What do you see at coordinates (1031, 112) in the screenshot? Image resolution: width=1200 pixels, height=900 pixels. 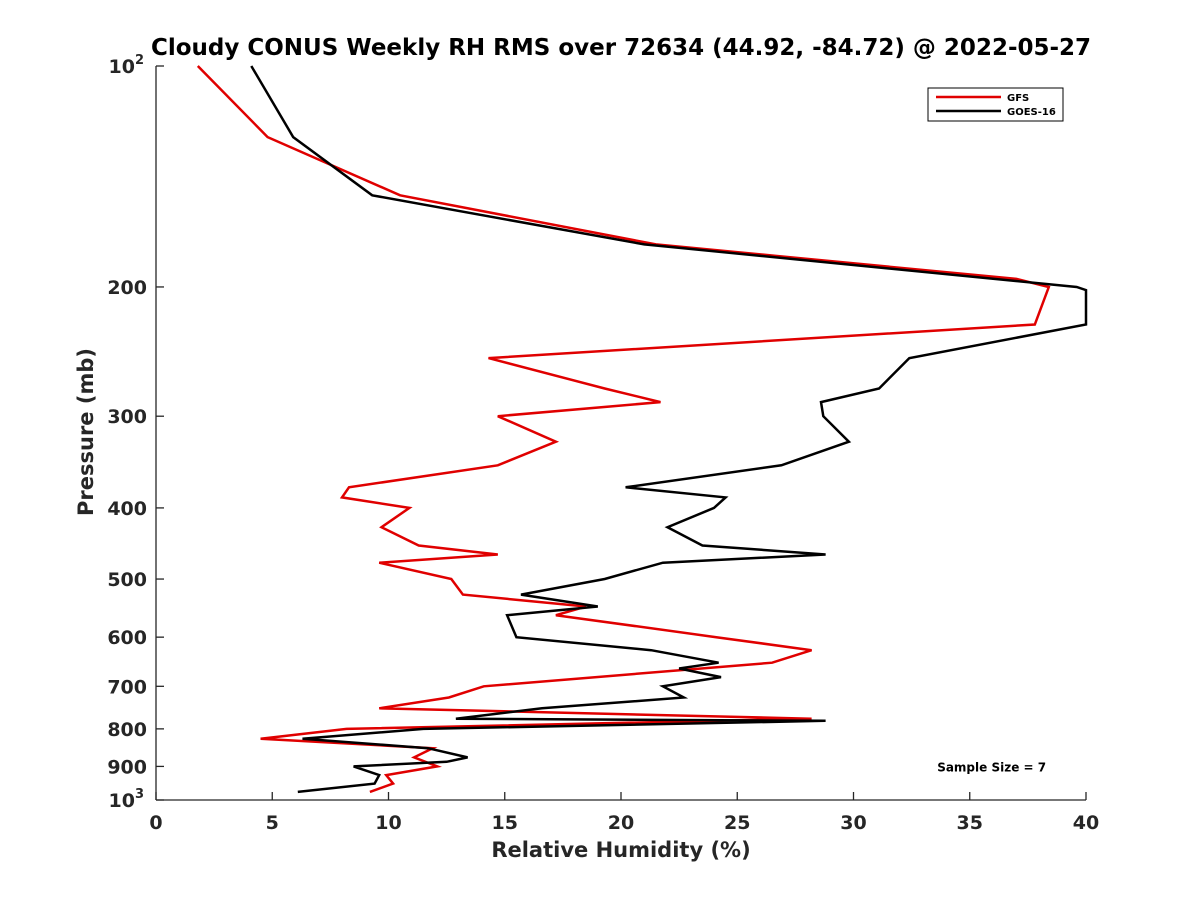 I see `legend-label-goes-16: GOES-16` at bounding box center [1031, 112].